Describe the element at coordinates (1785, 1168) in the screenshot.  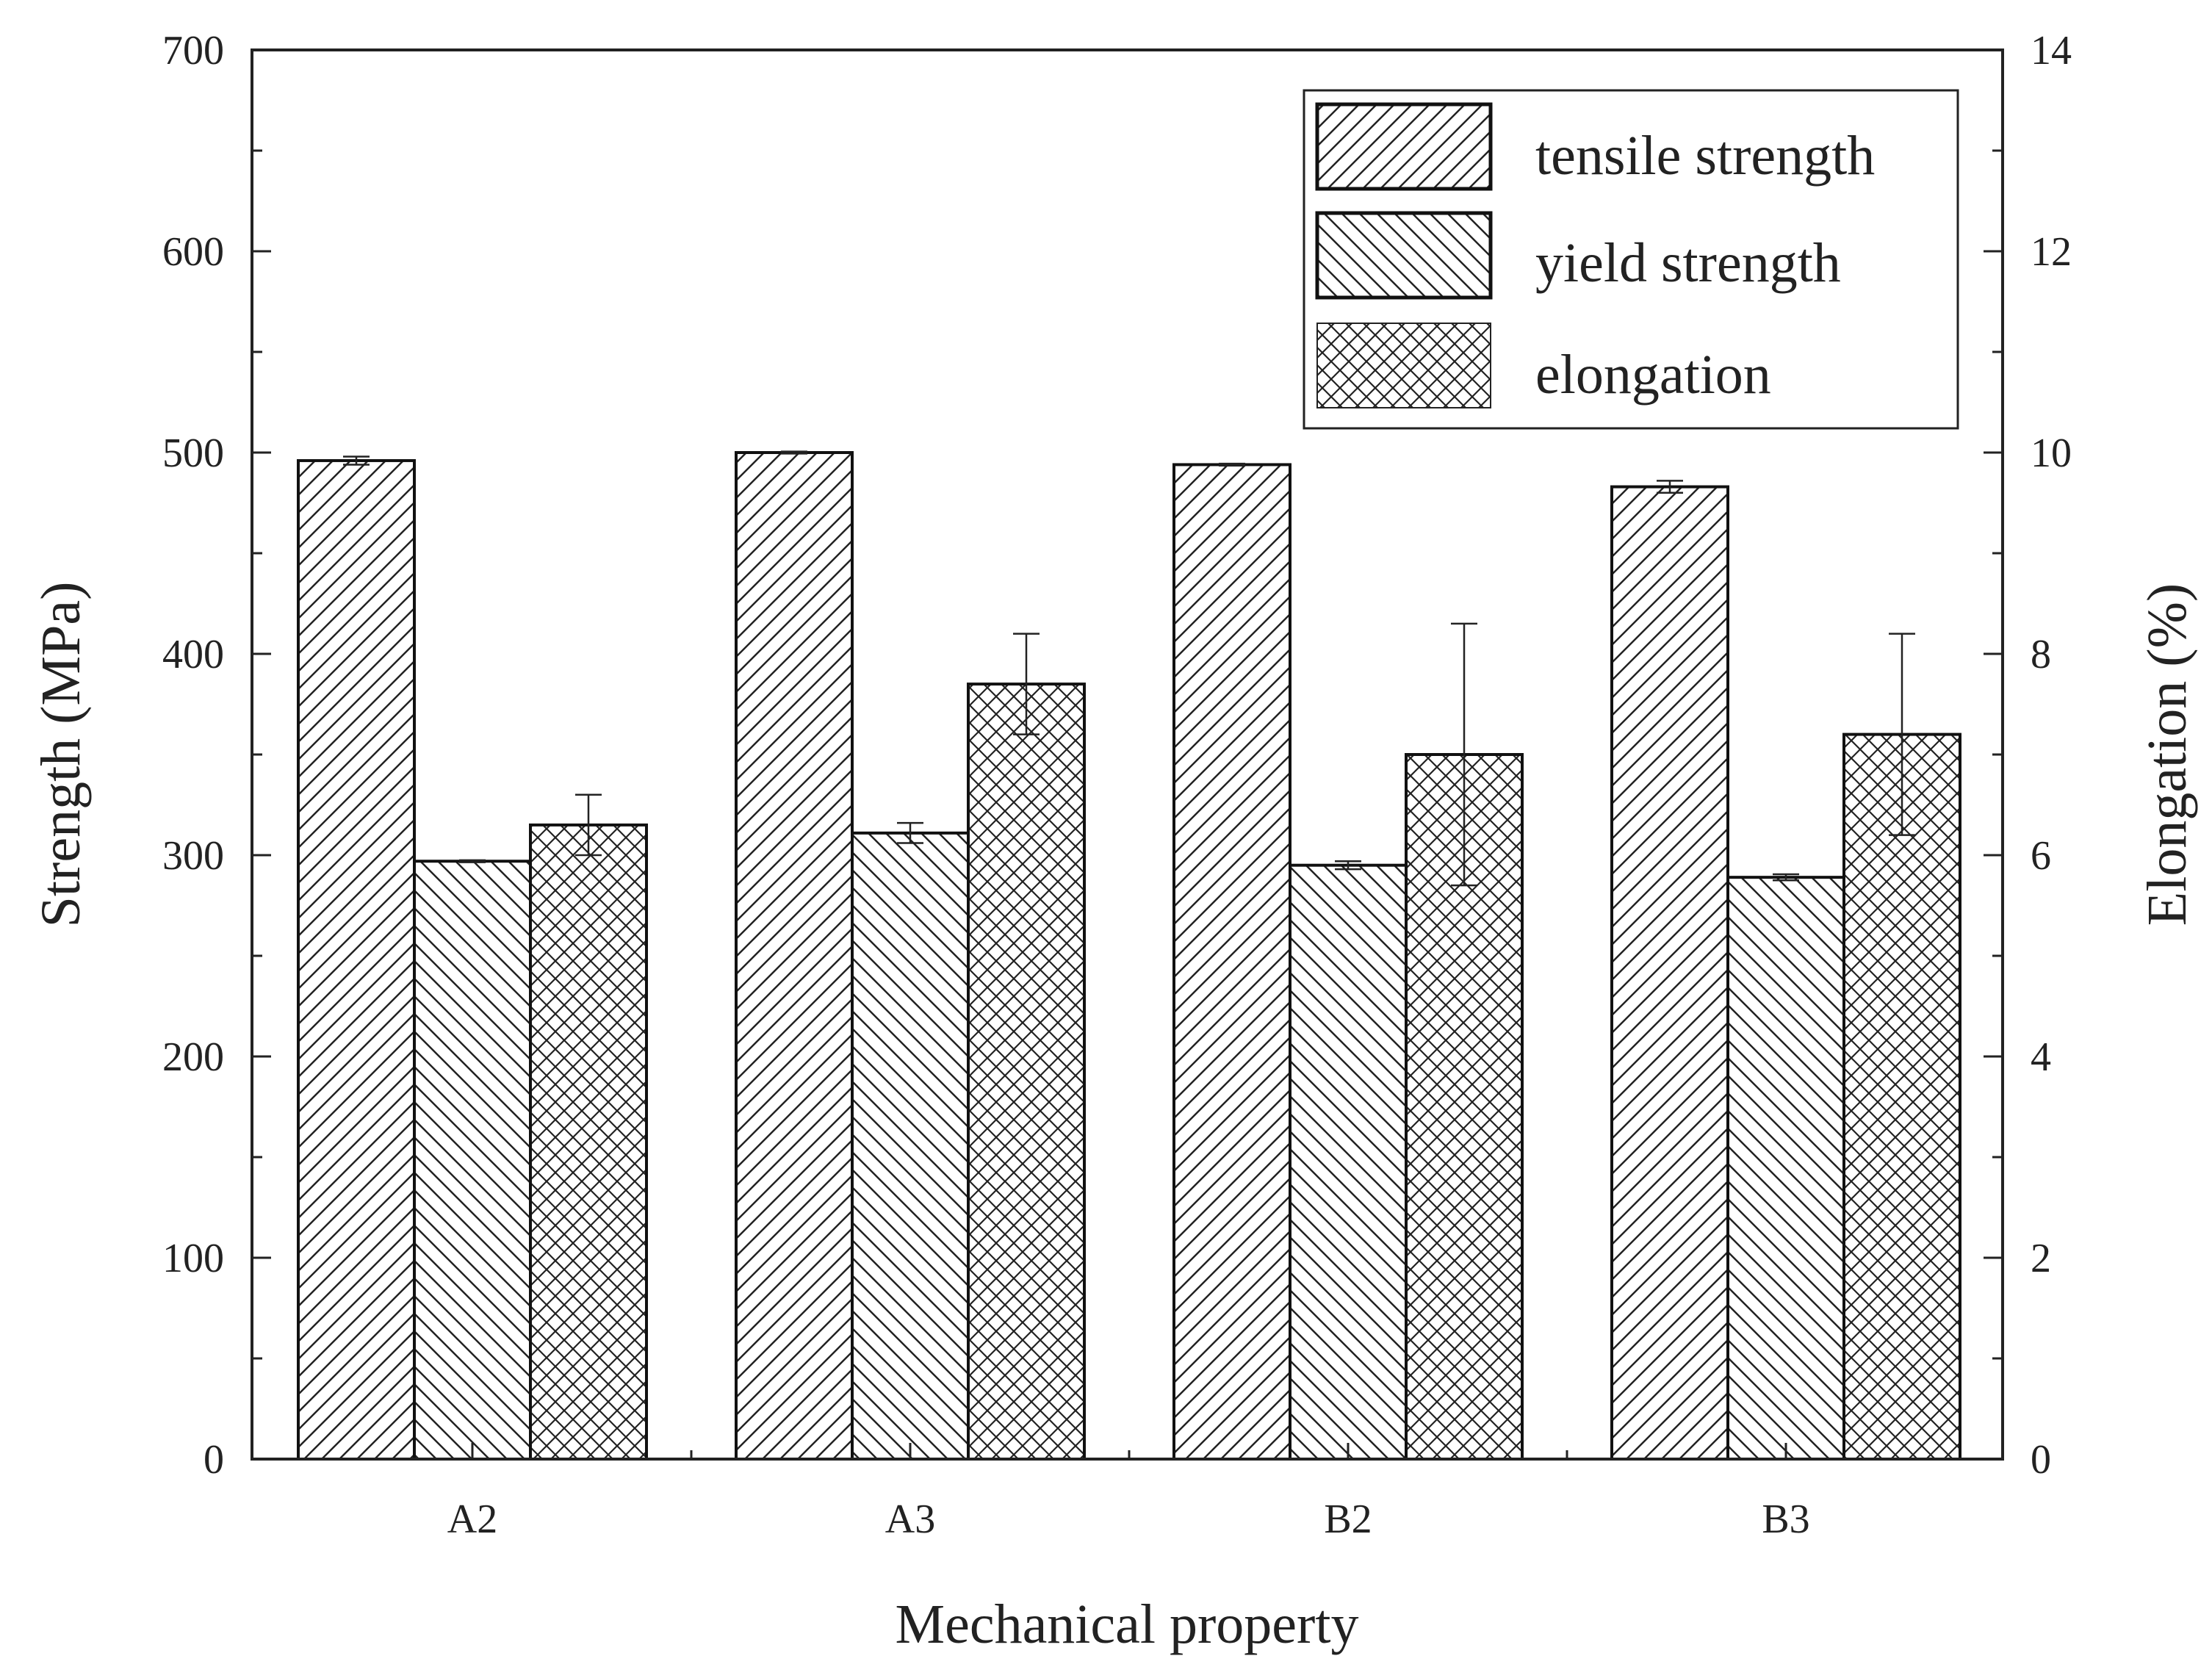
I see `bar-yield-B3` at that location.